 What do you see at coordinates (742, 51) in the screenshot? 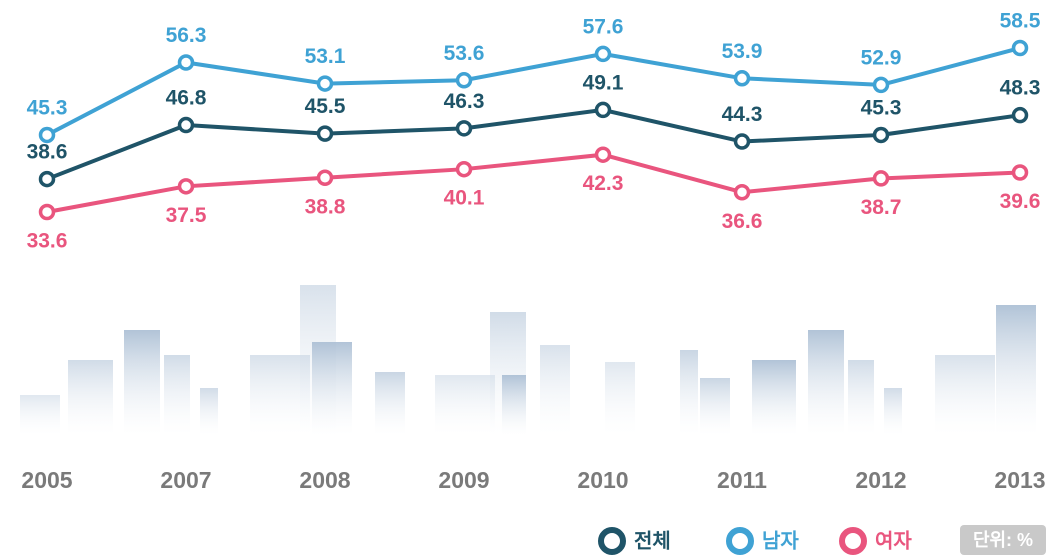
I see `data-label: 53.9` at bounding box center [742, 51].